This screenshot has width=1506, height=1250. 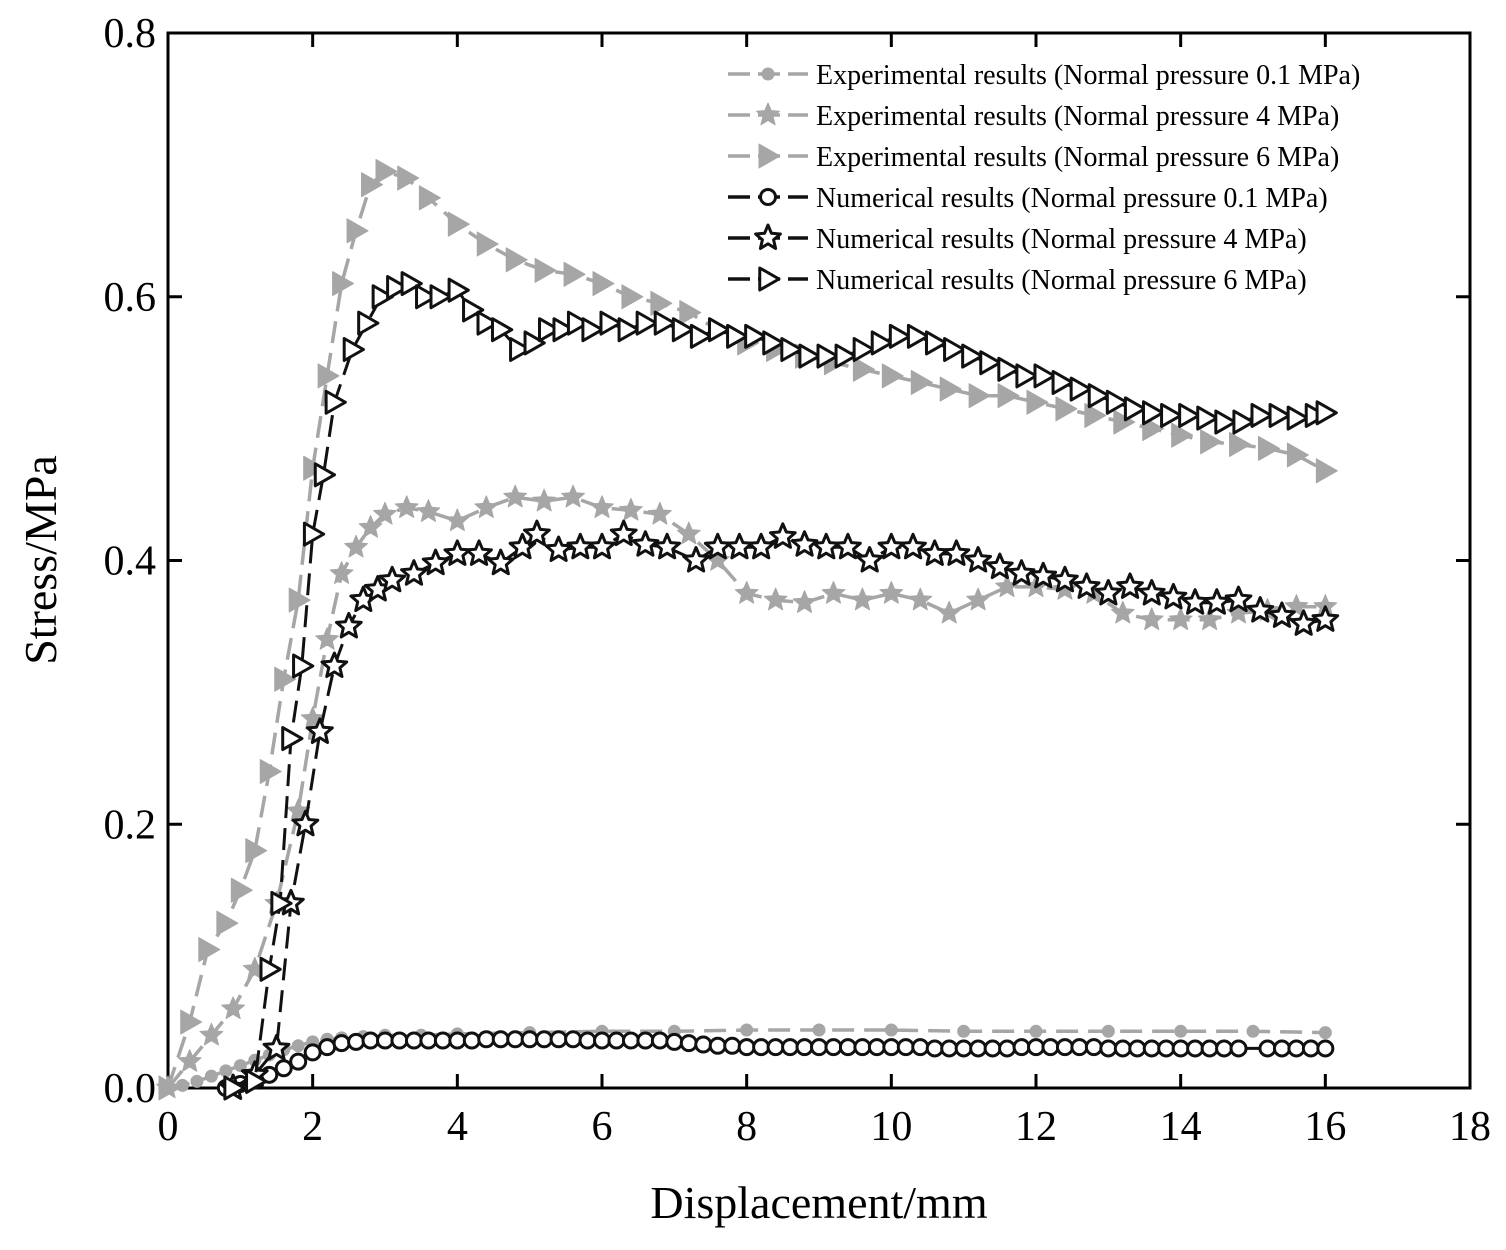 What do you see at coordinates (1470, 1127) in the screenshot?
I see `x-tick-label: 18` at bounding box center [1470, 1127].